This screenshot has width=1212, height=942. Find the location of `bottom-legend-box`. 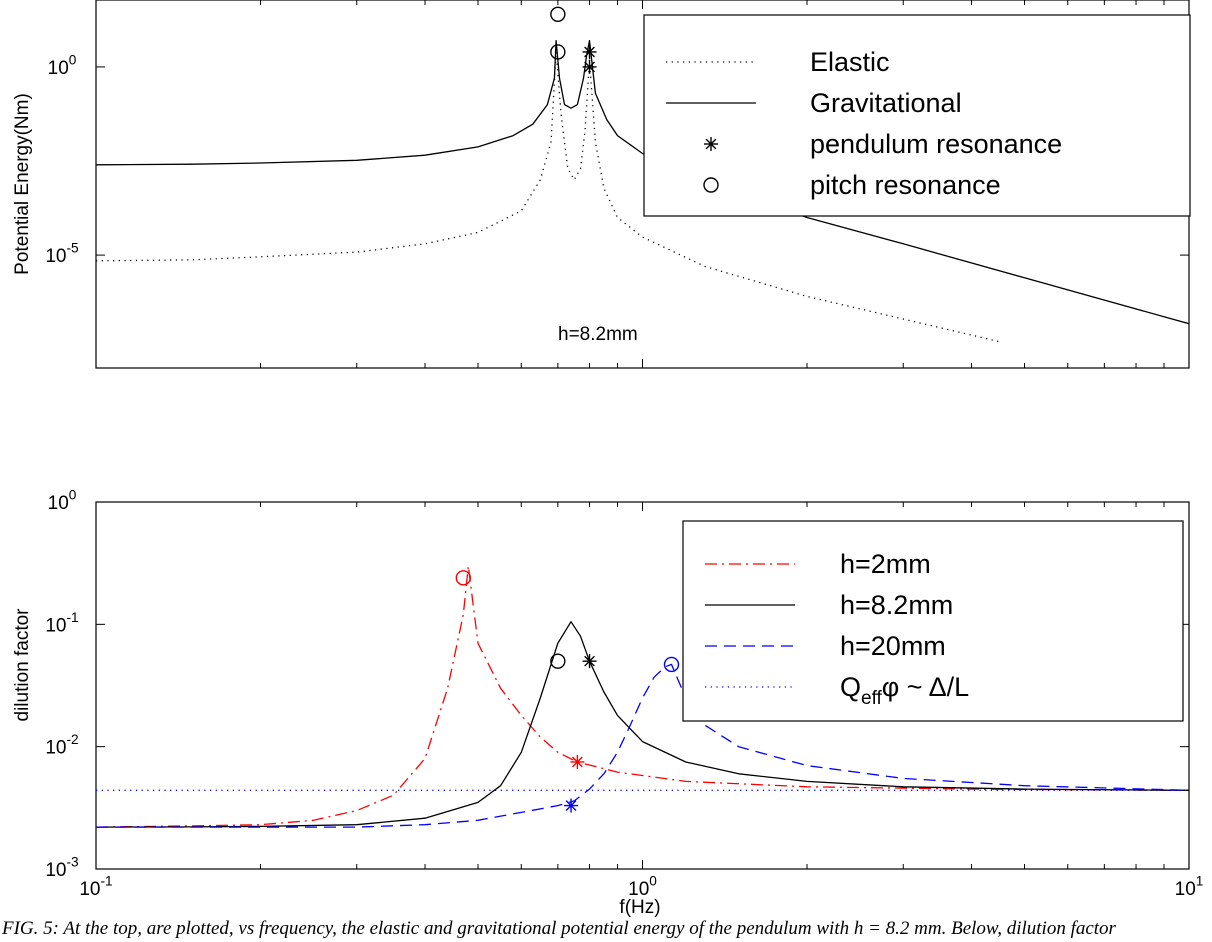

bottom-legend-box is located at coordinates (933, 621).